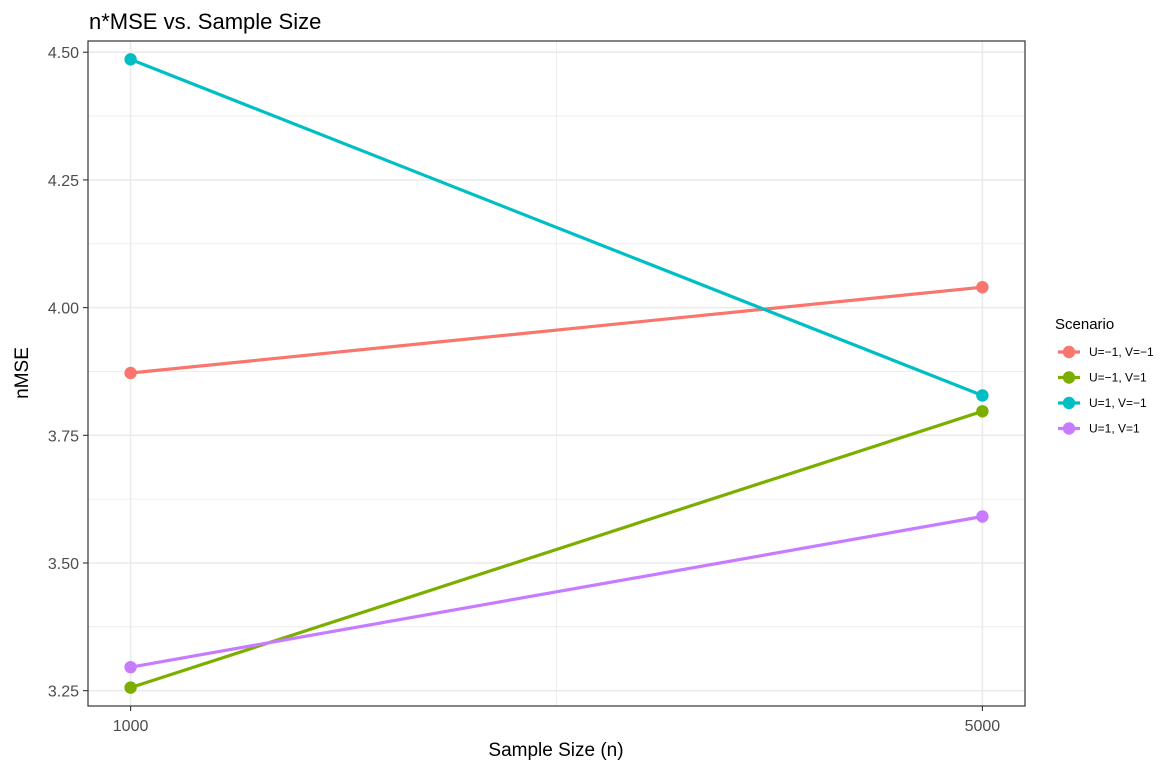 The width and height of the screenshot is (1172, 767). What do you see at coordinates (63, 309) in the screenshot?
I see `y-tick-label: 4.00` at bounding box center [63, 309].